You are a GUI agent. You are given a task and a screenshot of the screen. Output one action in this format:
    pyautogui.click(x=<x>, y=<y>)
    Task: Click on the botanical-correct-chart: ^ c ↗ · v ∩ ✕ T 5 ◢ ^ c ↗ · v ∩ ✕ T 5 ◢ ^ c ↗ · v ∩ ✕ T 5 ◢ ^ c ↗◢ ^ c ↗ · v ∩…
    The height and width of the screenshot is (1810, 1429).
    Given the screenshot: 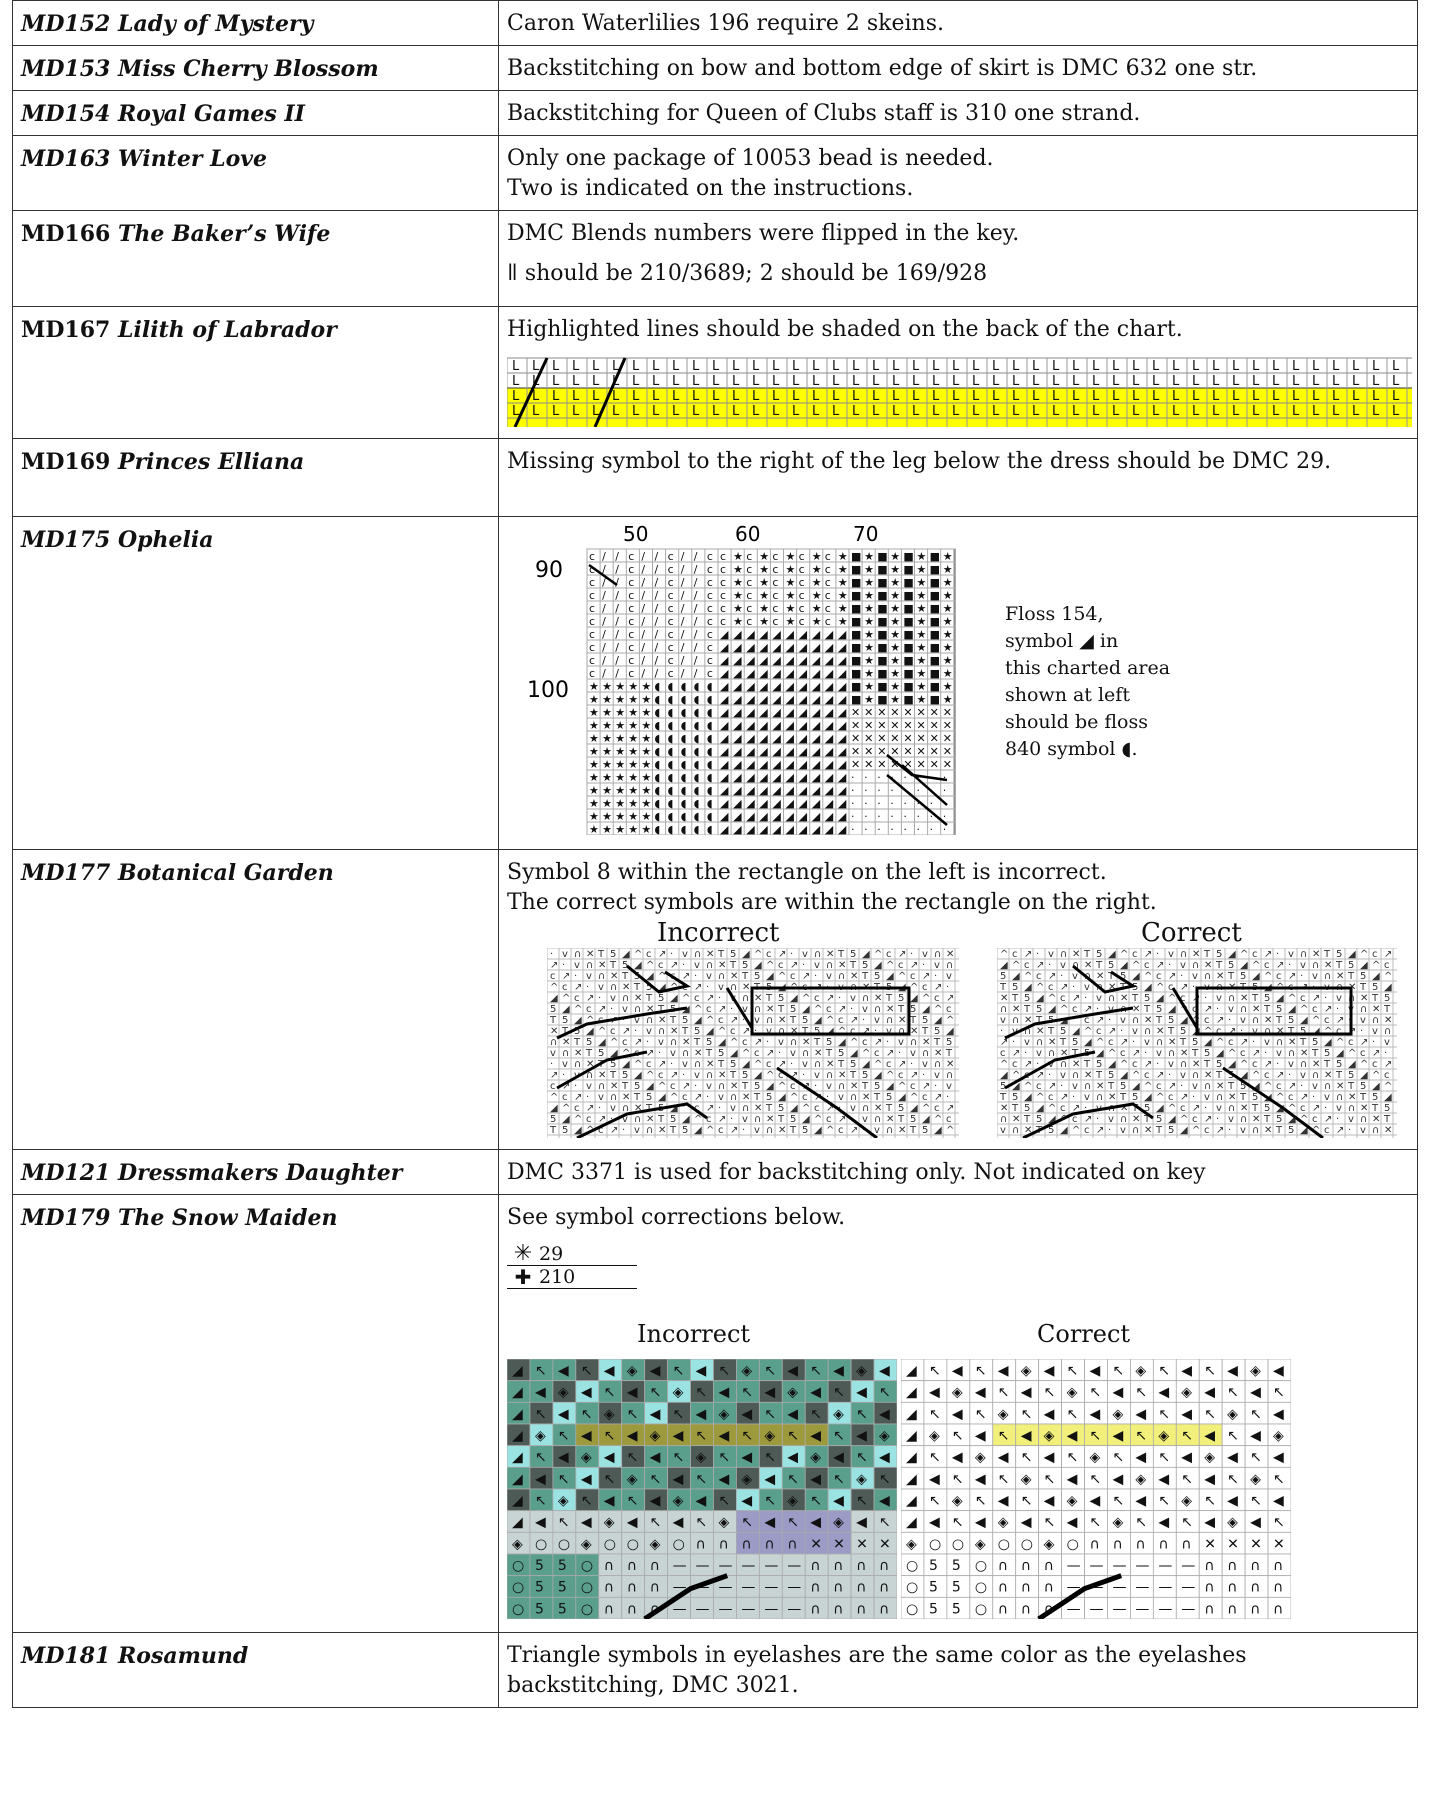 What is the action you would take?
    pyautogui.click(x=1197, y=1043)
    